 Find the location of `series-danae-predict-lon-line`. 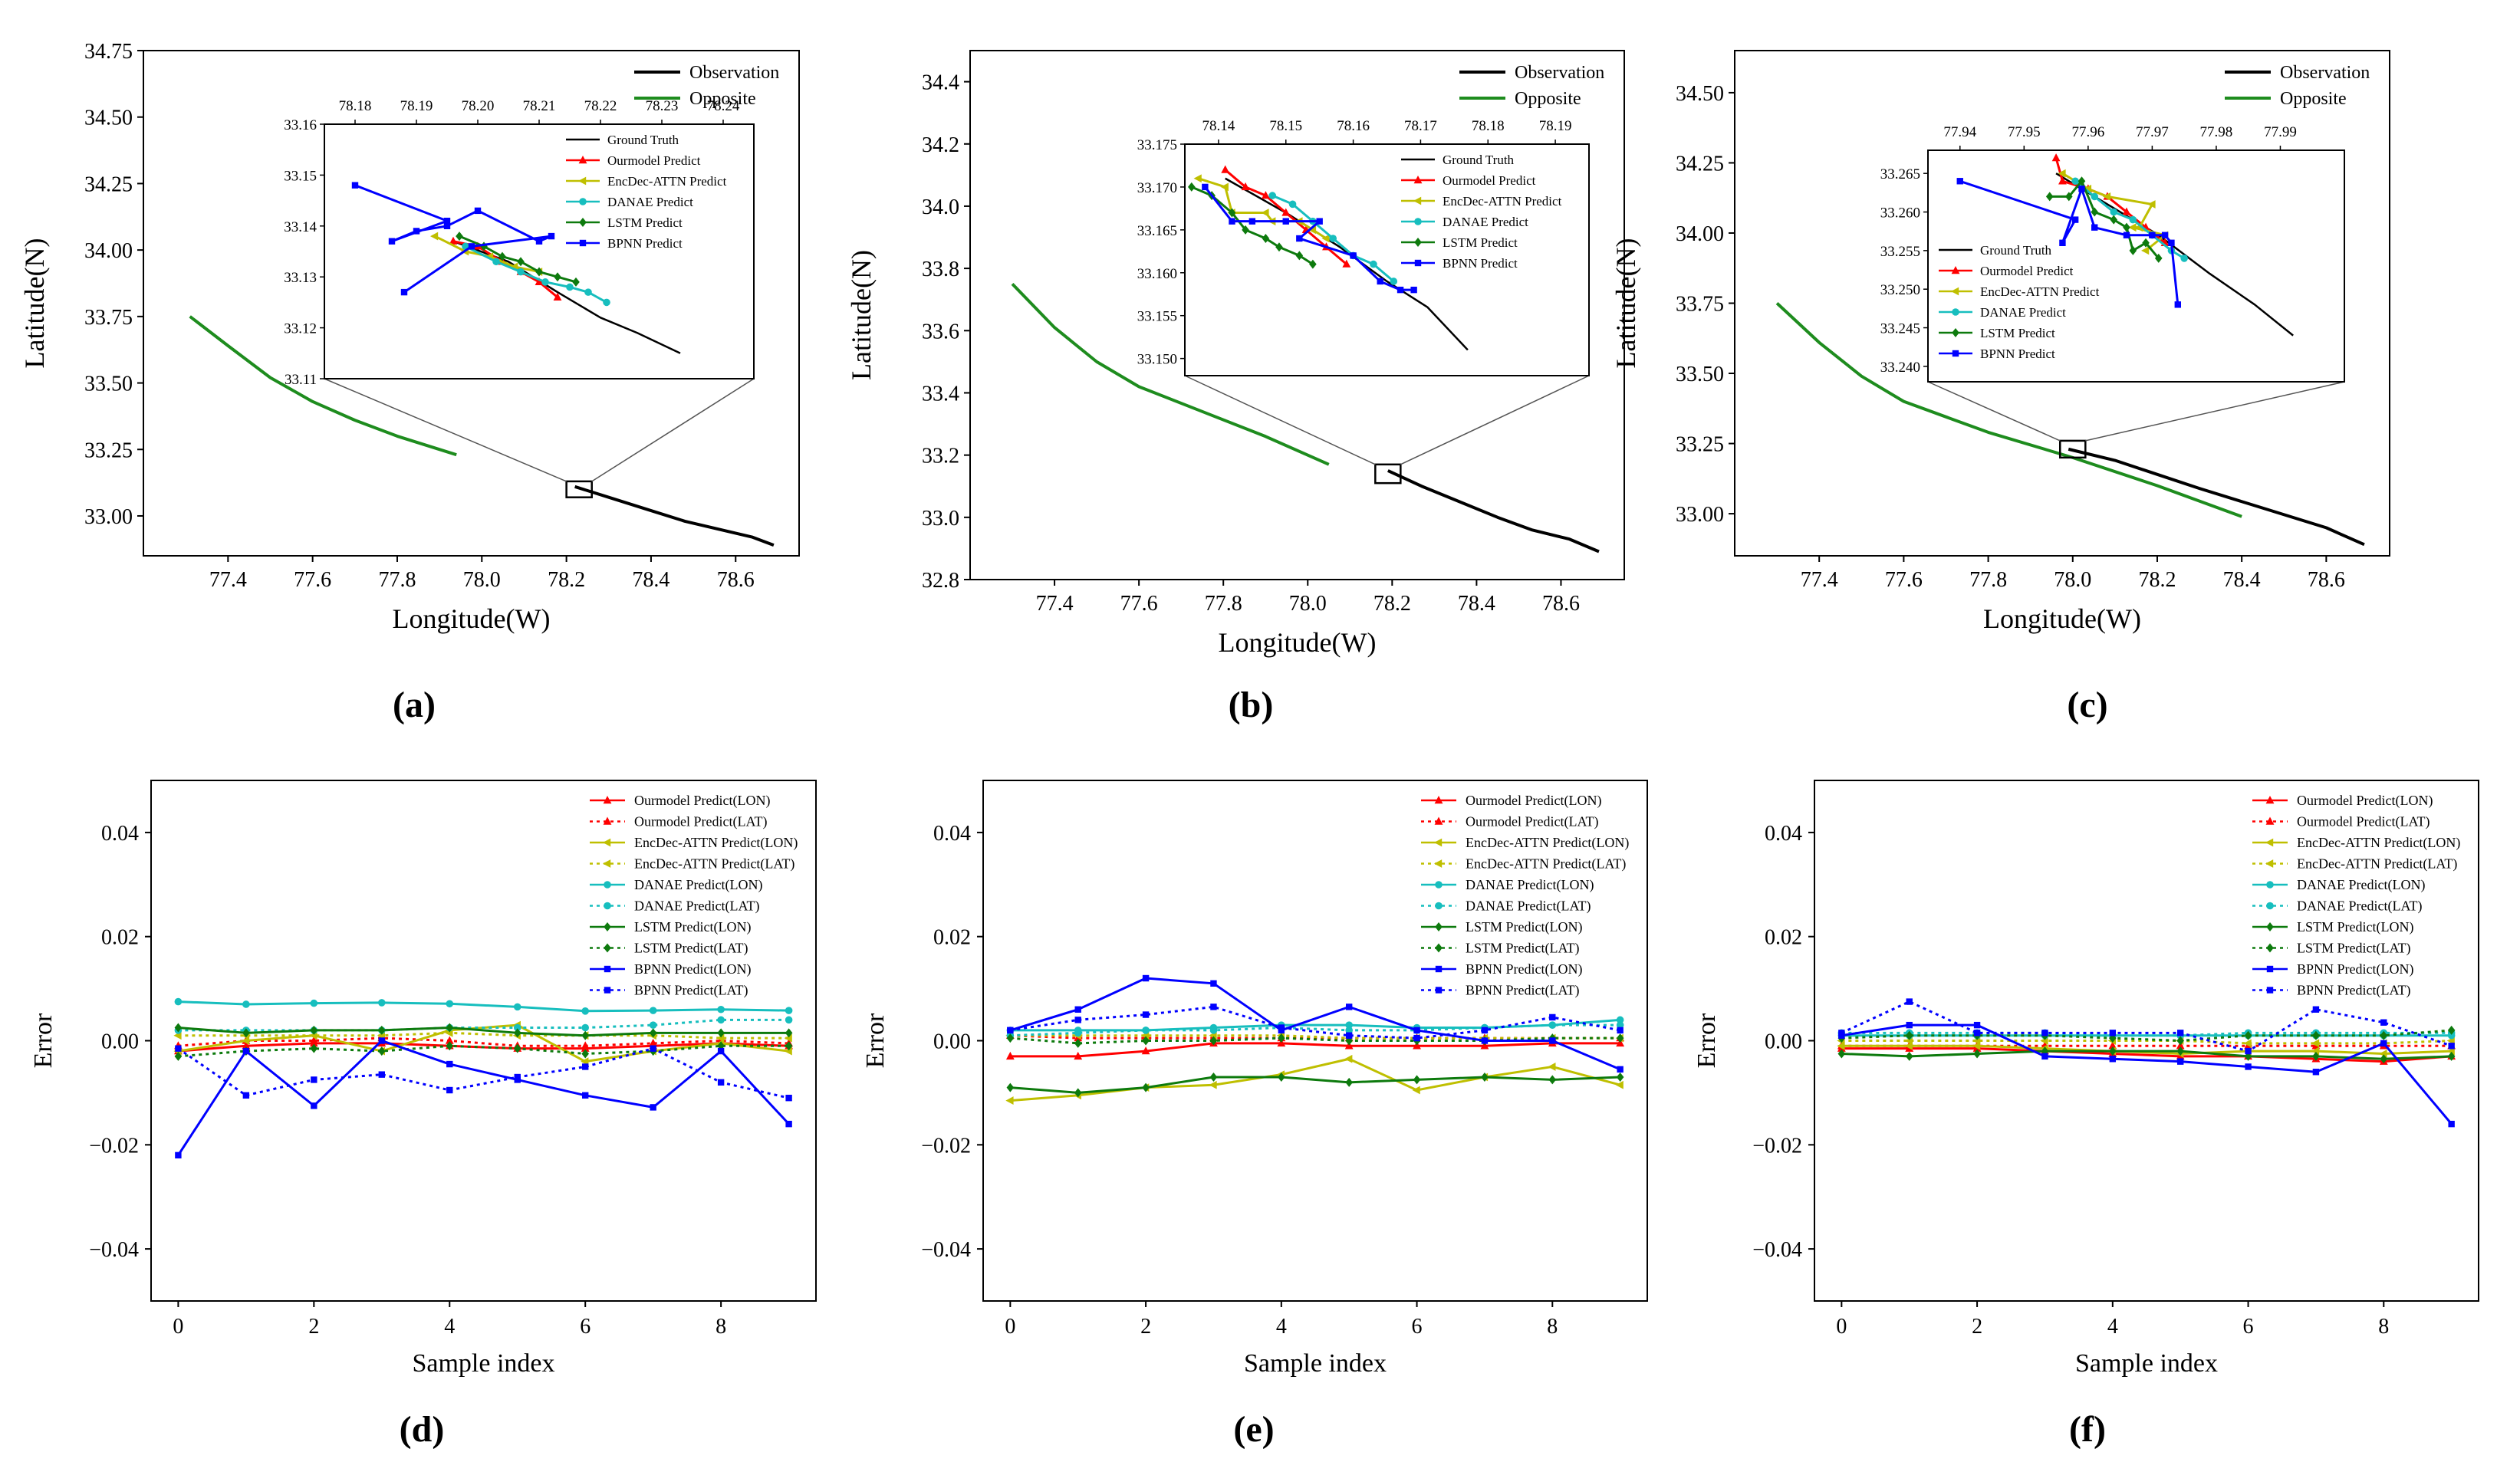

series-danae-predict-lon-line is located at coordinates (1315, 1025).